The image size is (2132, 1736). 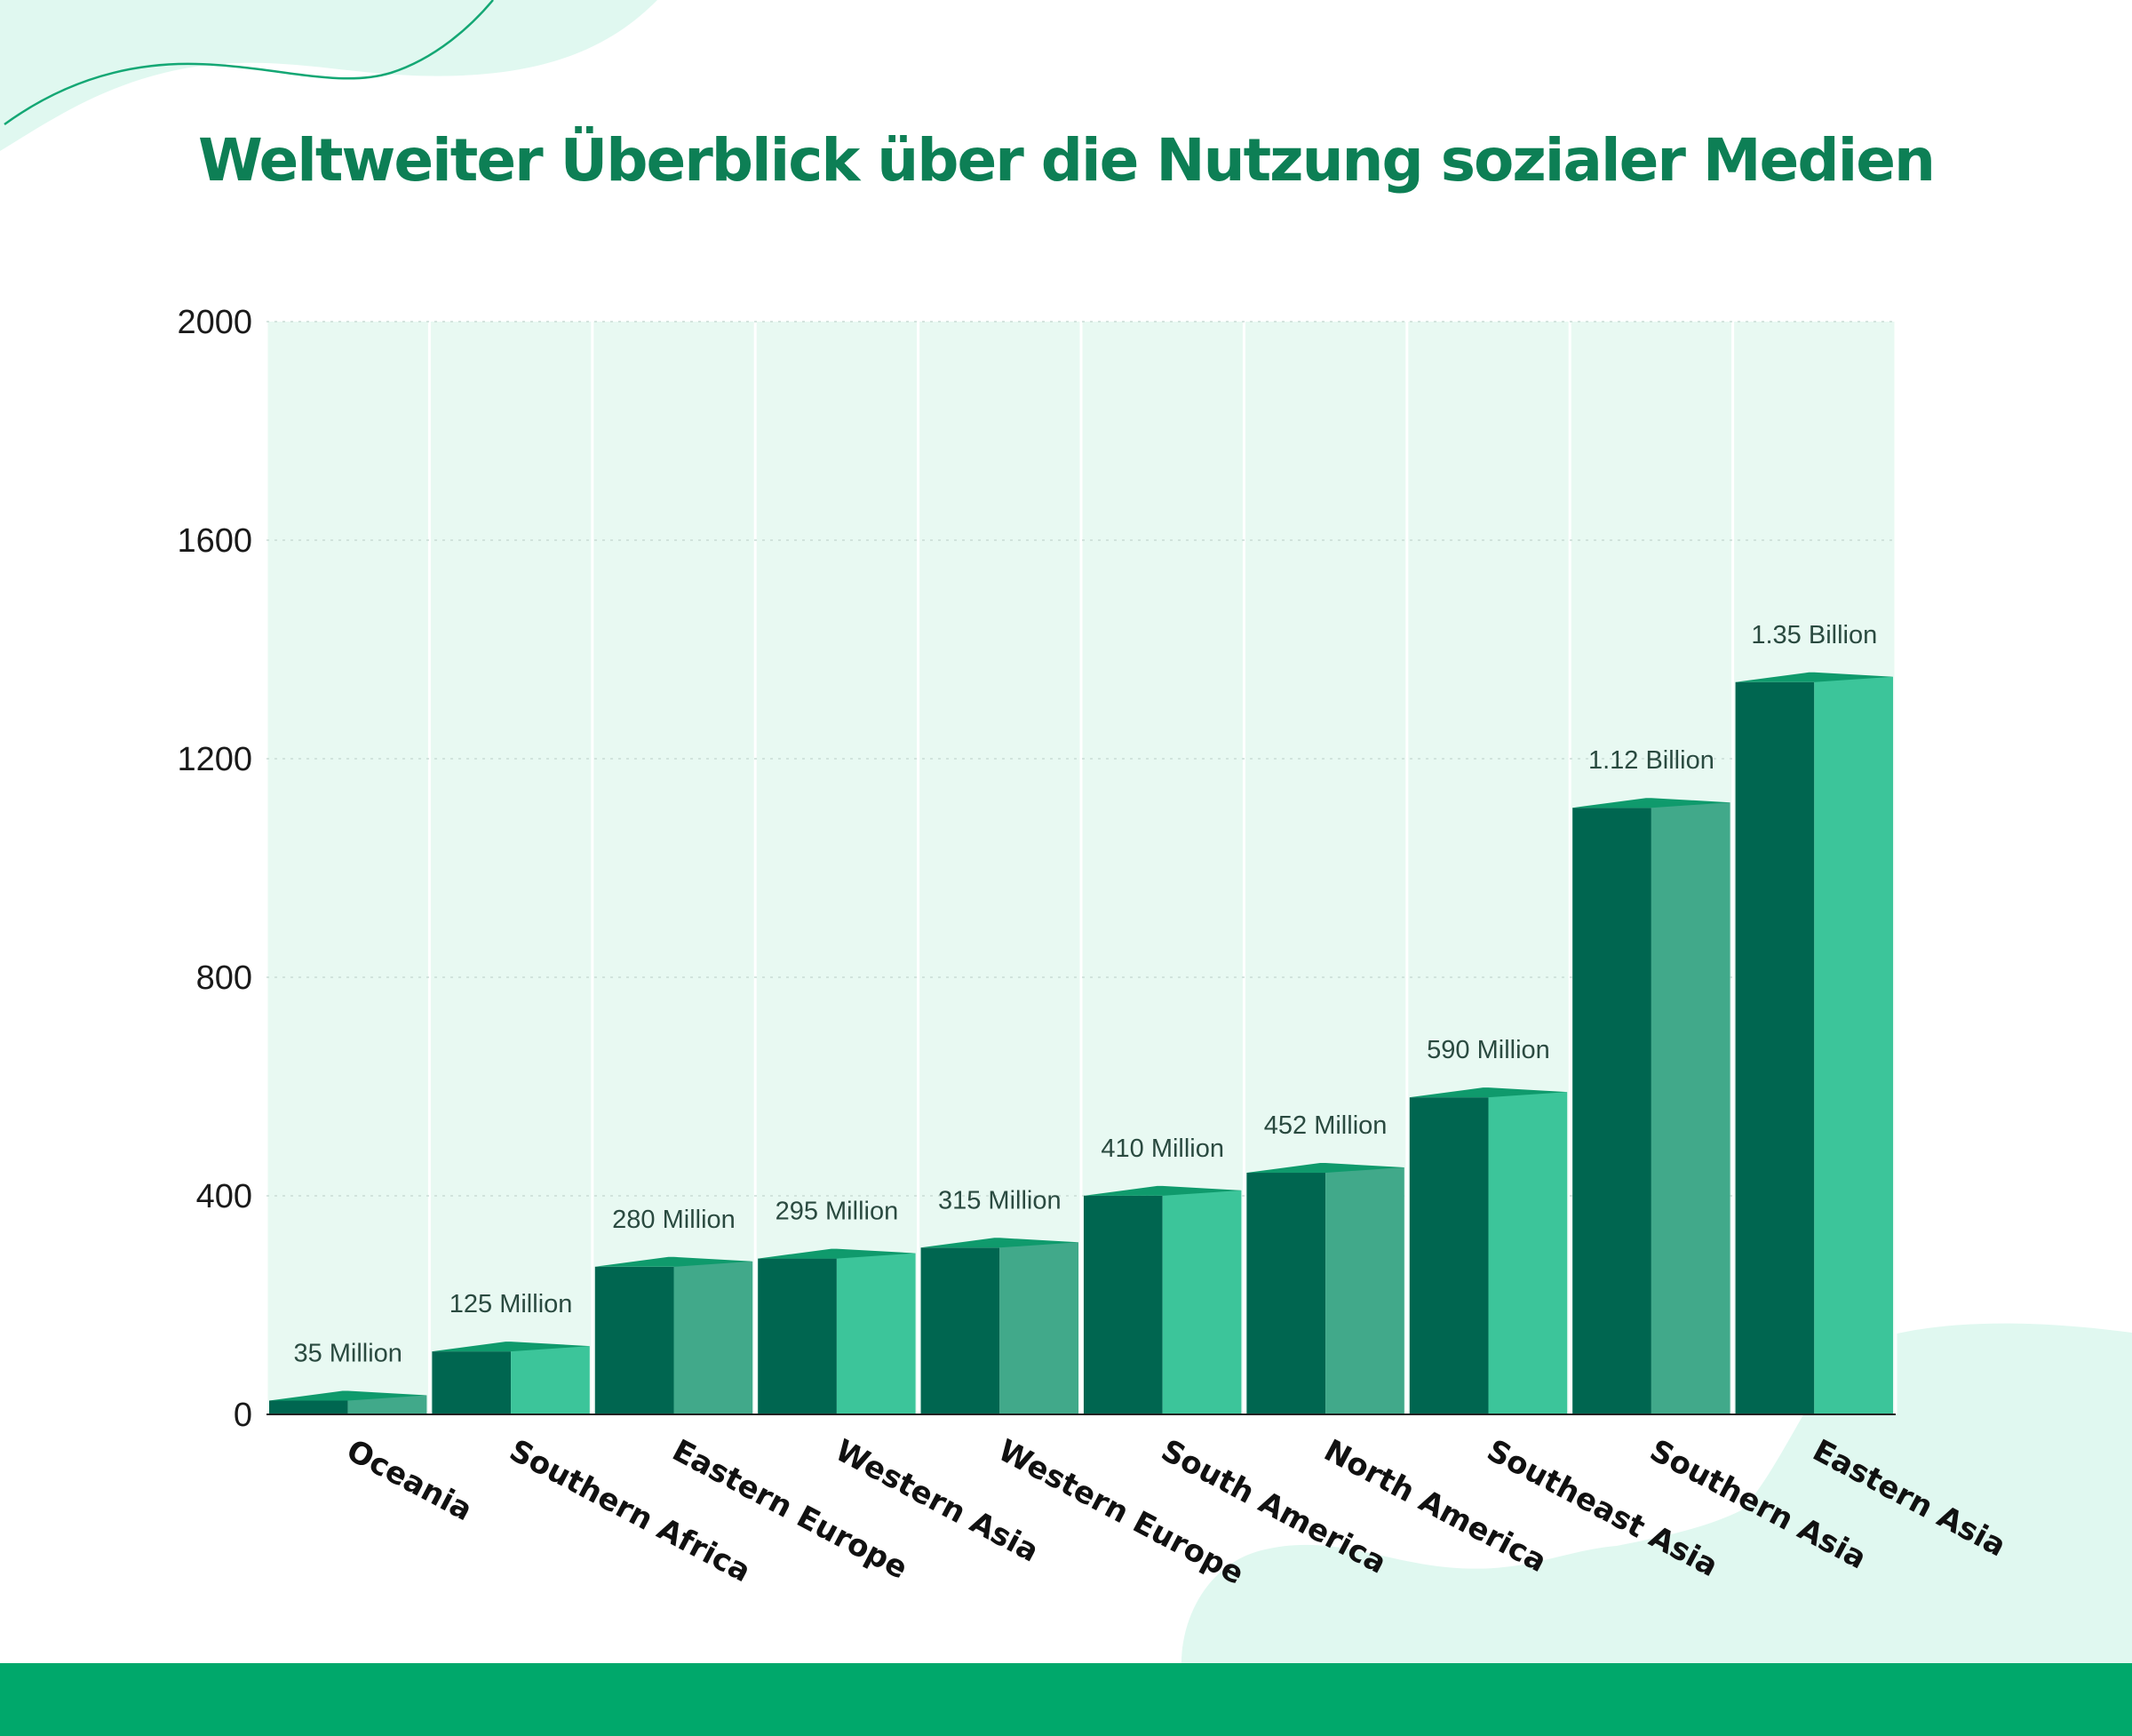 I want to click on bar-value-label: 125 Million, so click(x=511, y=1304).